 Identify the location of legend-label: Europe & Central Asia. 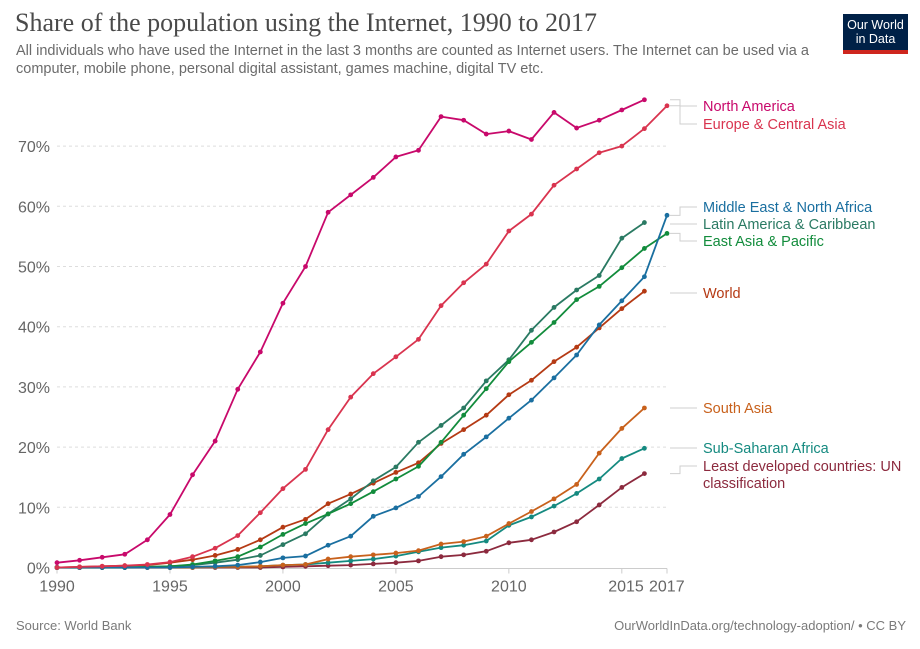
(775, 125).